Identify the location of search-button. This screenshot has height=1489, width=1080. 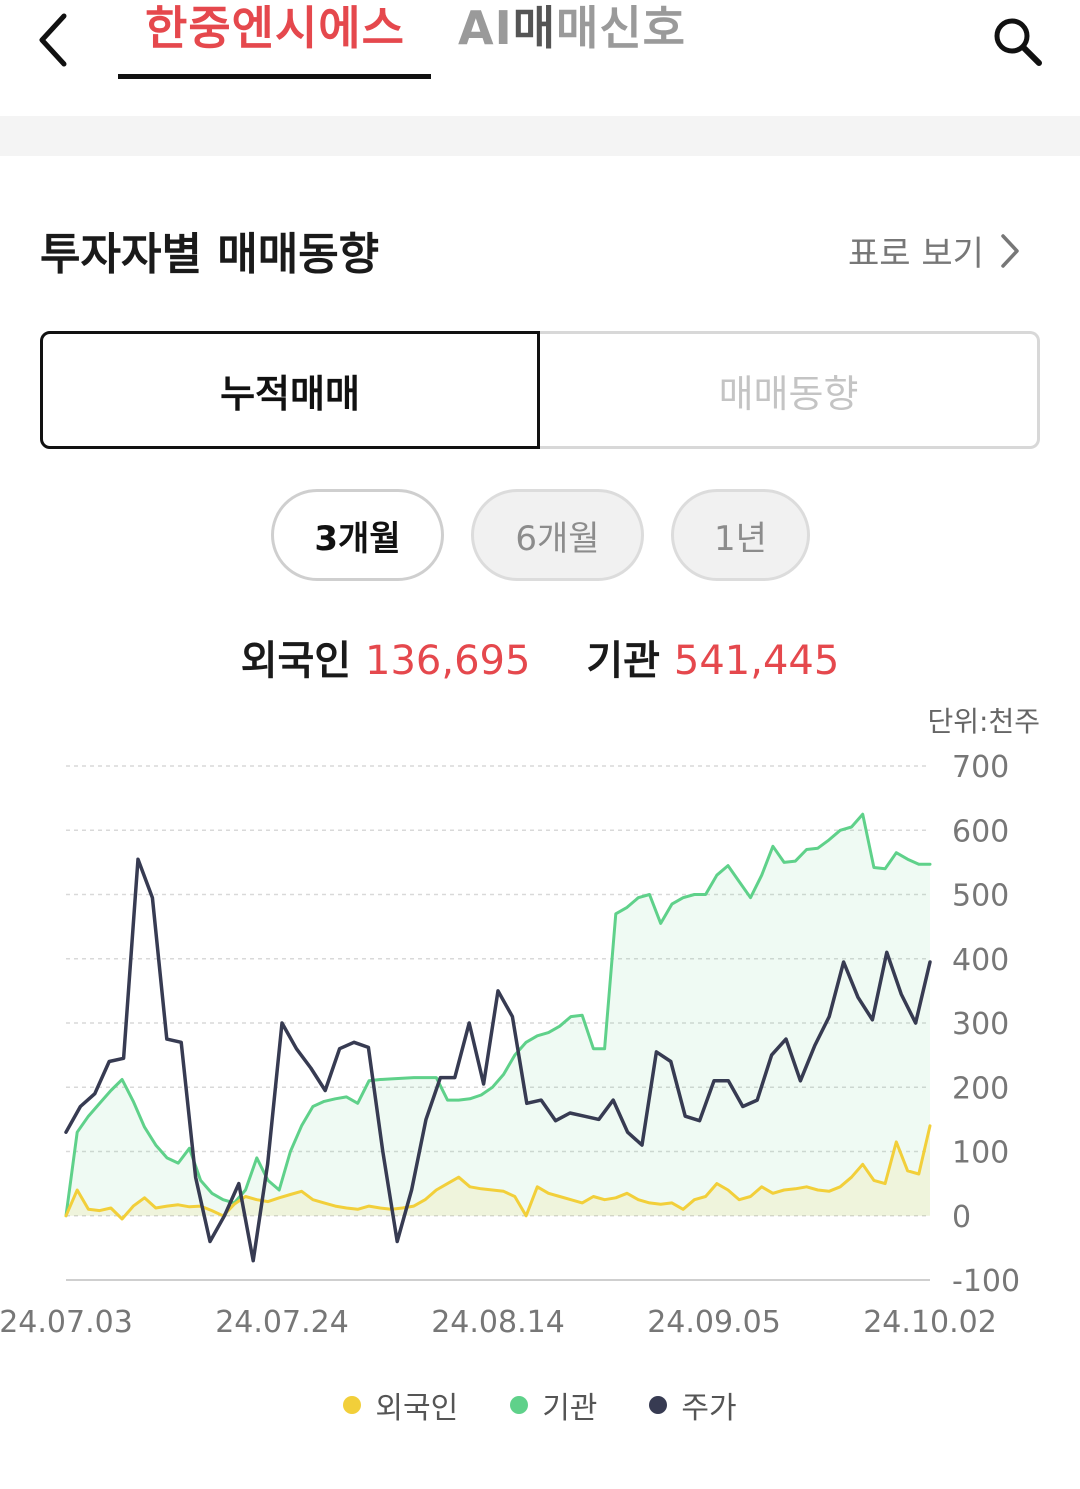
(1017, 38).